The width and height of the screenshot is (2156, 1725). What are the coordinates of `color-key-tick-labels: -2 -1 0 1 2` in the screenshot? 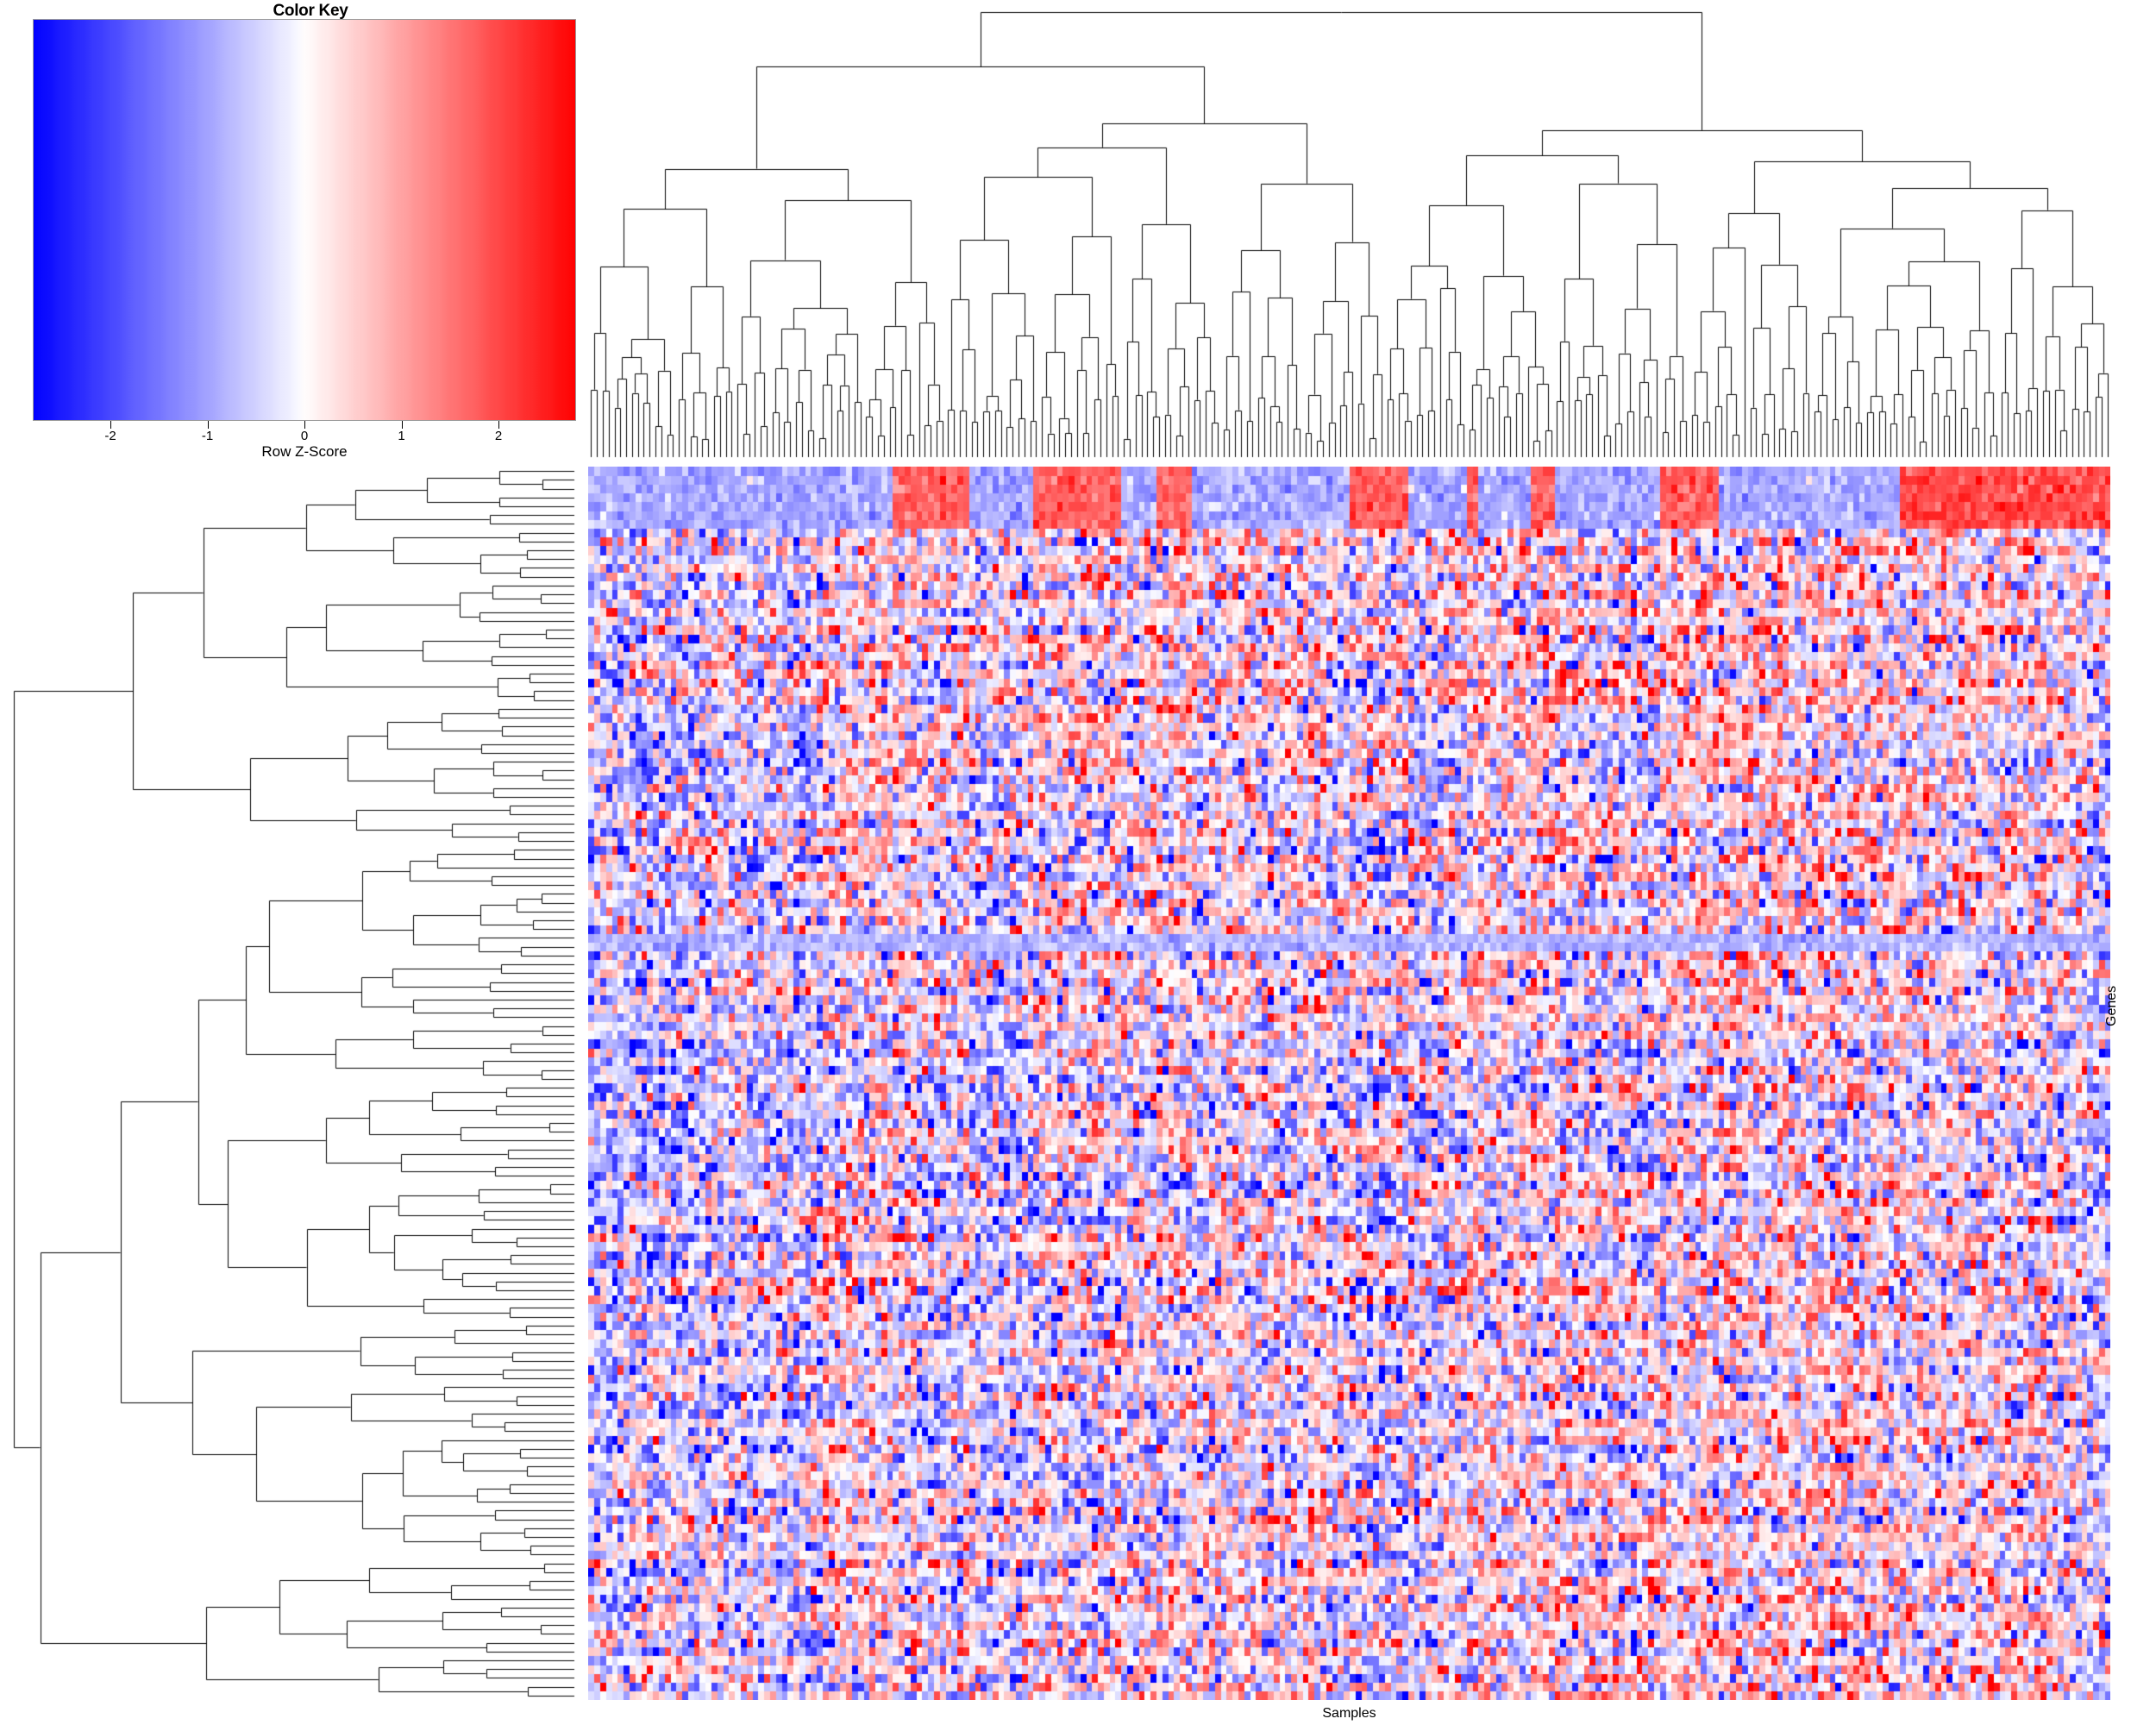 It's located at (304, 438).